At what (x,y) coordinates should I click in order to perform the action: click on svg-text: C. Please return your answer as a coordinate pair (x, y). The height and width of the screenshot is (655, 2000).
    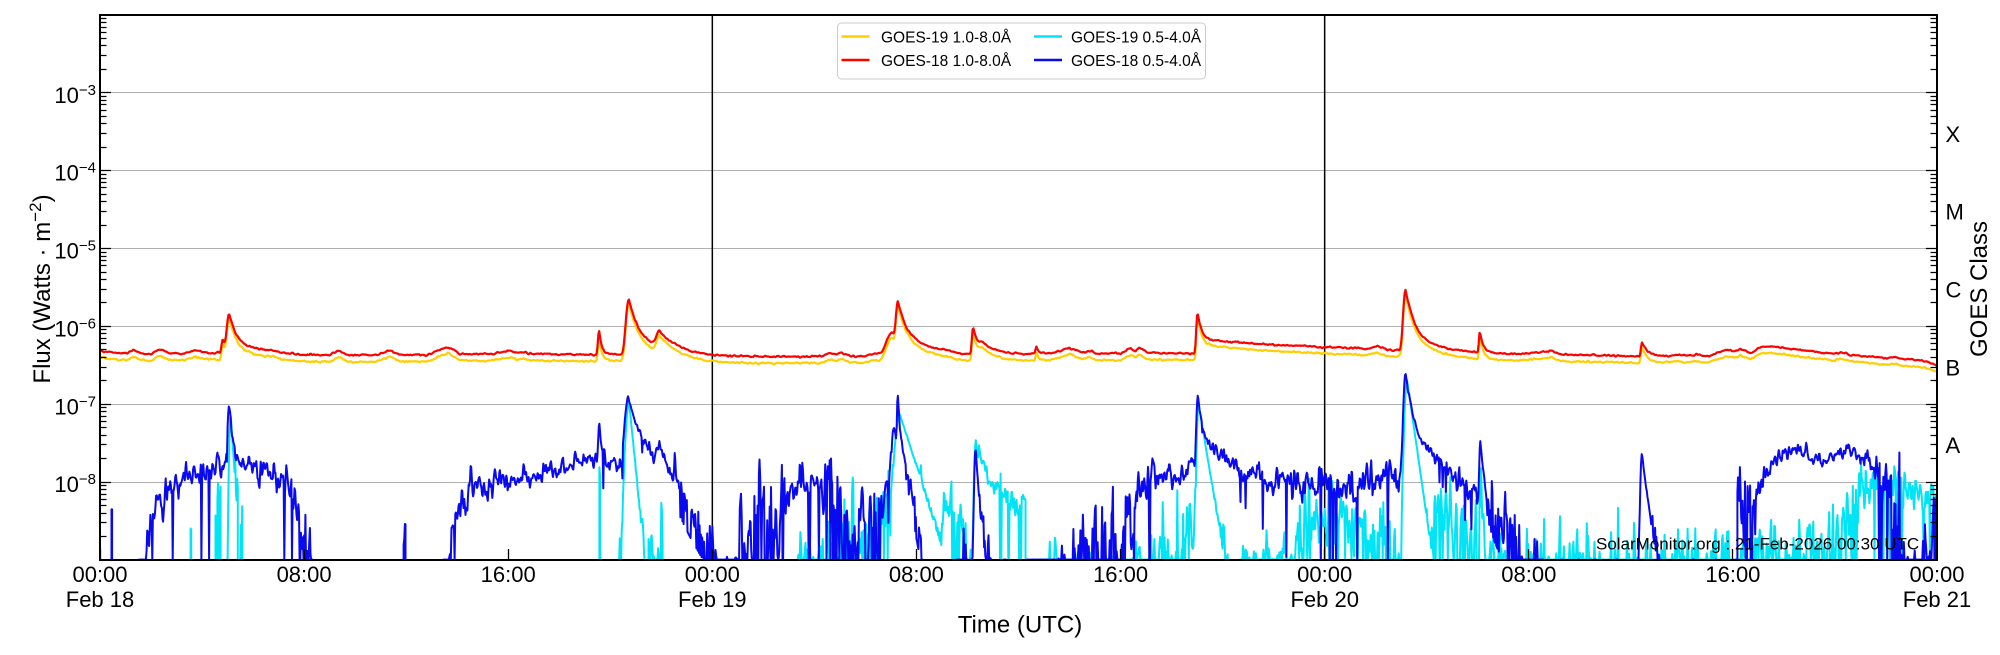
    Looking at the image, I should click on (1954, 290).